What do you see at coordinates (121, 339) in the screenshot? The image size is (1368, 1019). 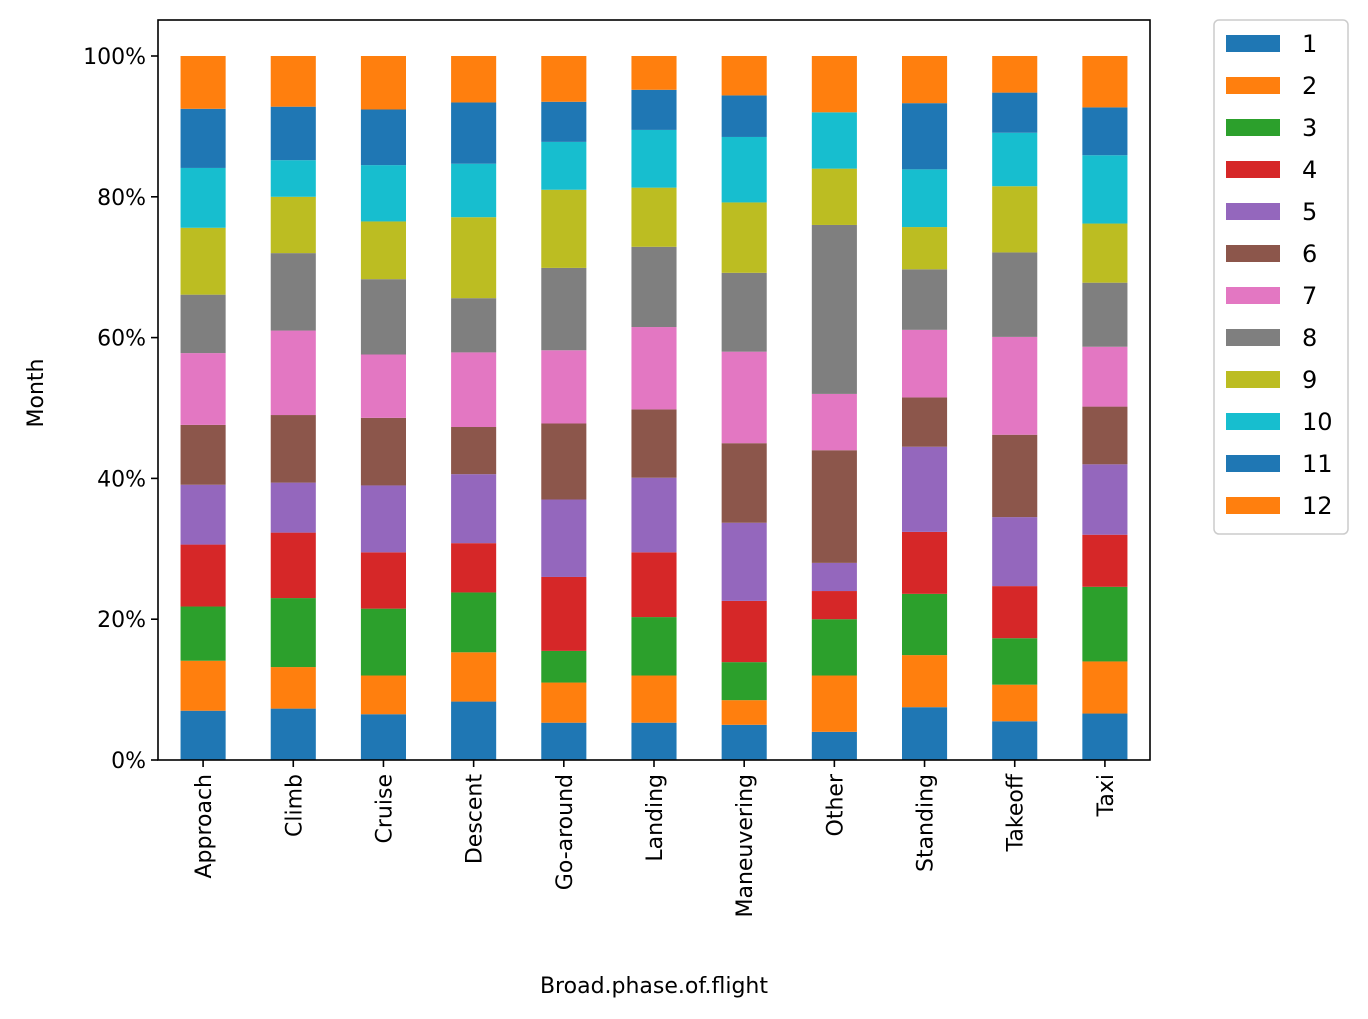 I see `y-tick-label: 60%` at bounding box center [121, 339].